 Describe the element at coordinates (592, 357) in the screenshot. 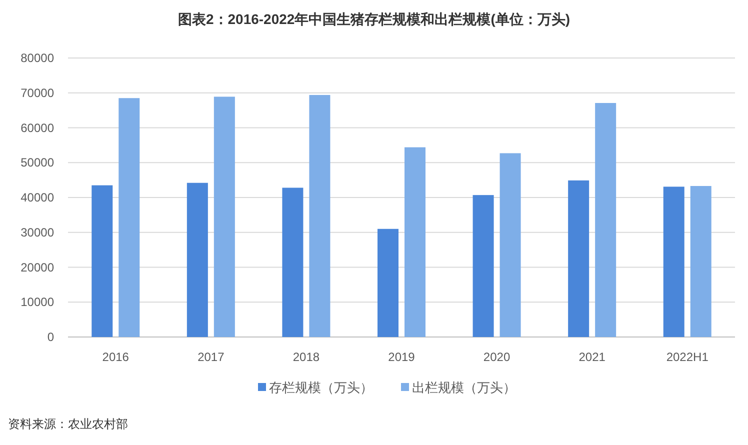

I see `x-tick-label: 2021` at that location.